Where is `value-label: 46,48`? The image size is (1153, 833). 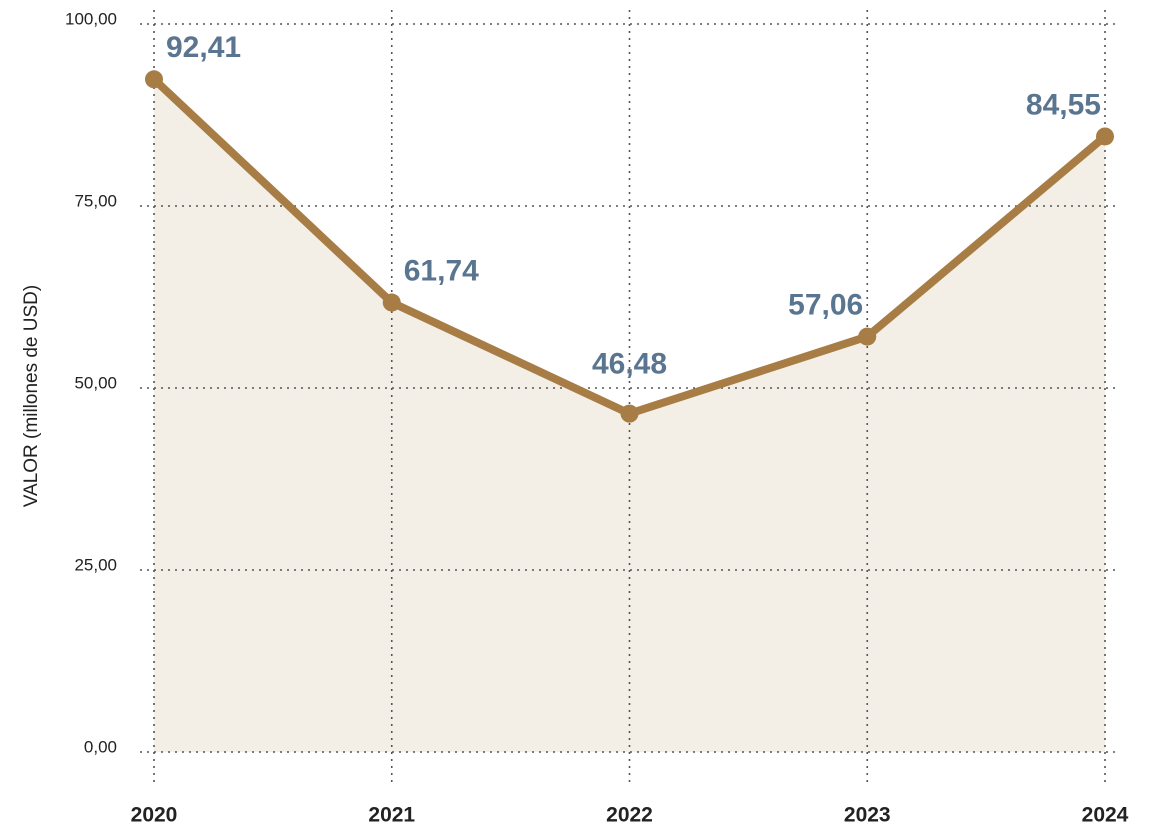 value-label: 46,48 is located at coordinates (629, 364).